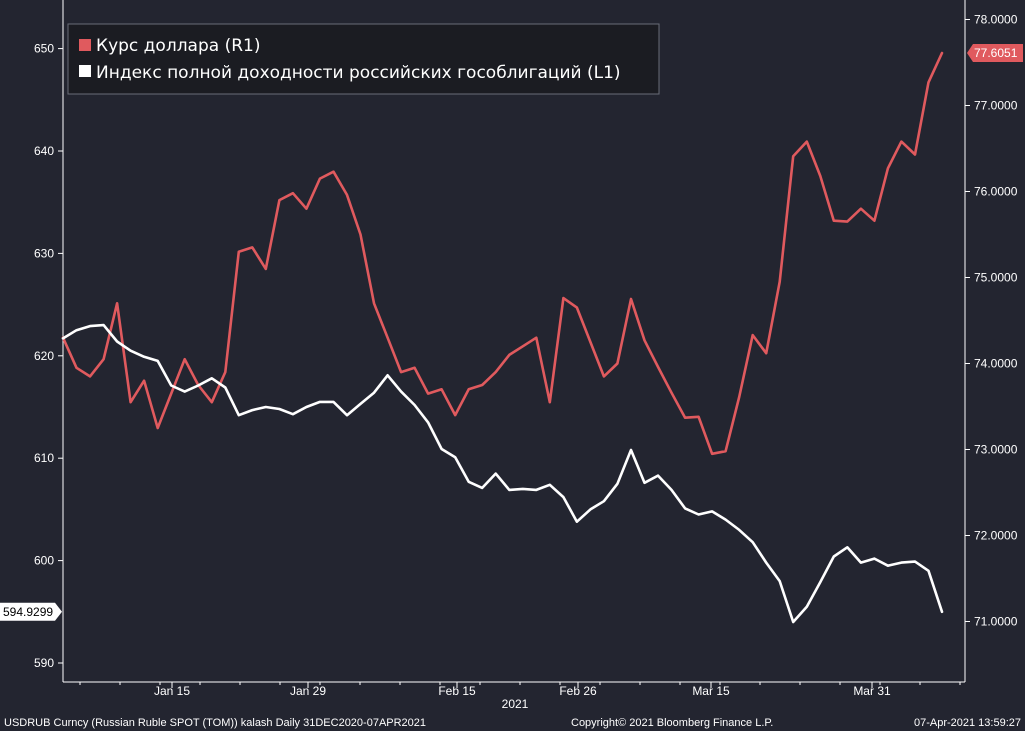 The width and height of the screenshot is (1025, 731). Describe the element at coordinates (711, 691) in the screenshot. I see `x-axis-tick-label: Mar 15` at that location.